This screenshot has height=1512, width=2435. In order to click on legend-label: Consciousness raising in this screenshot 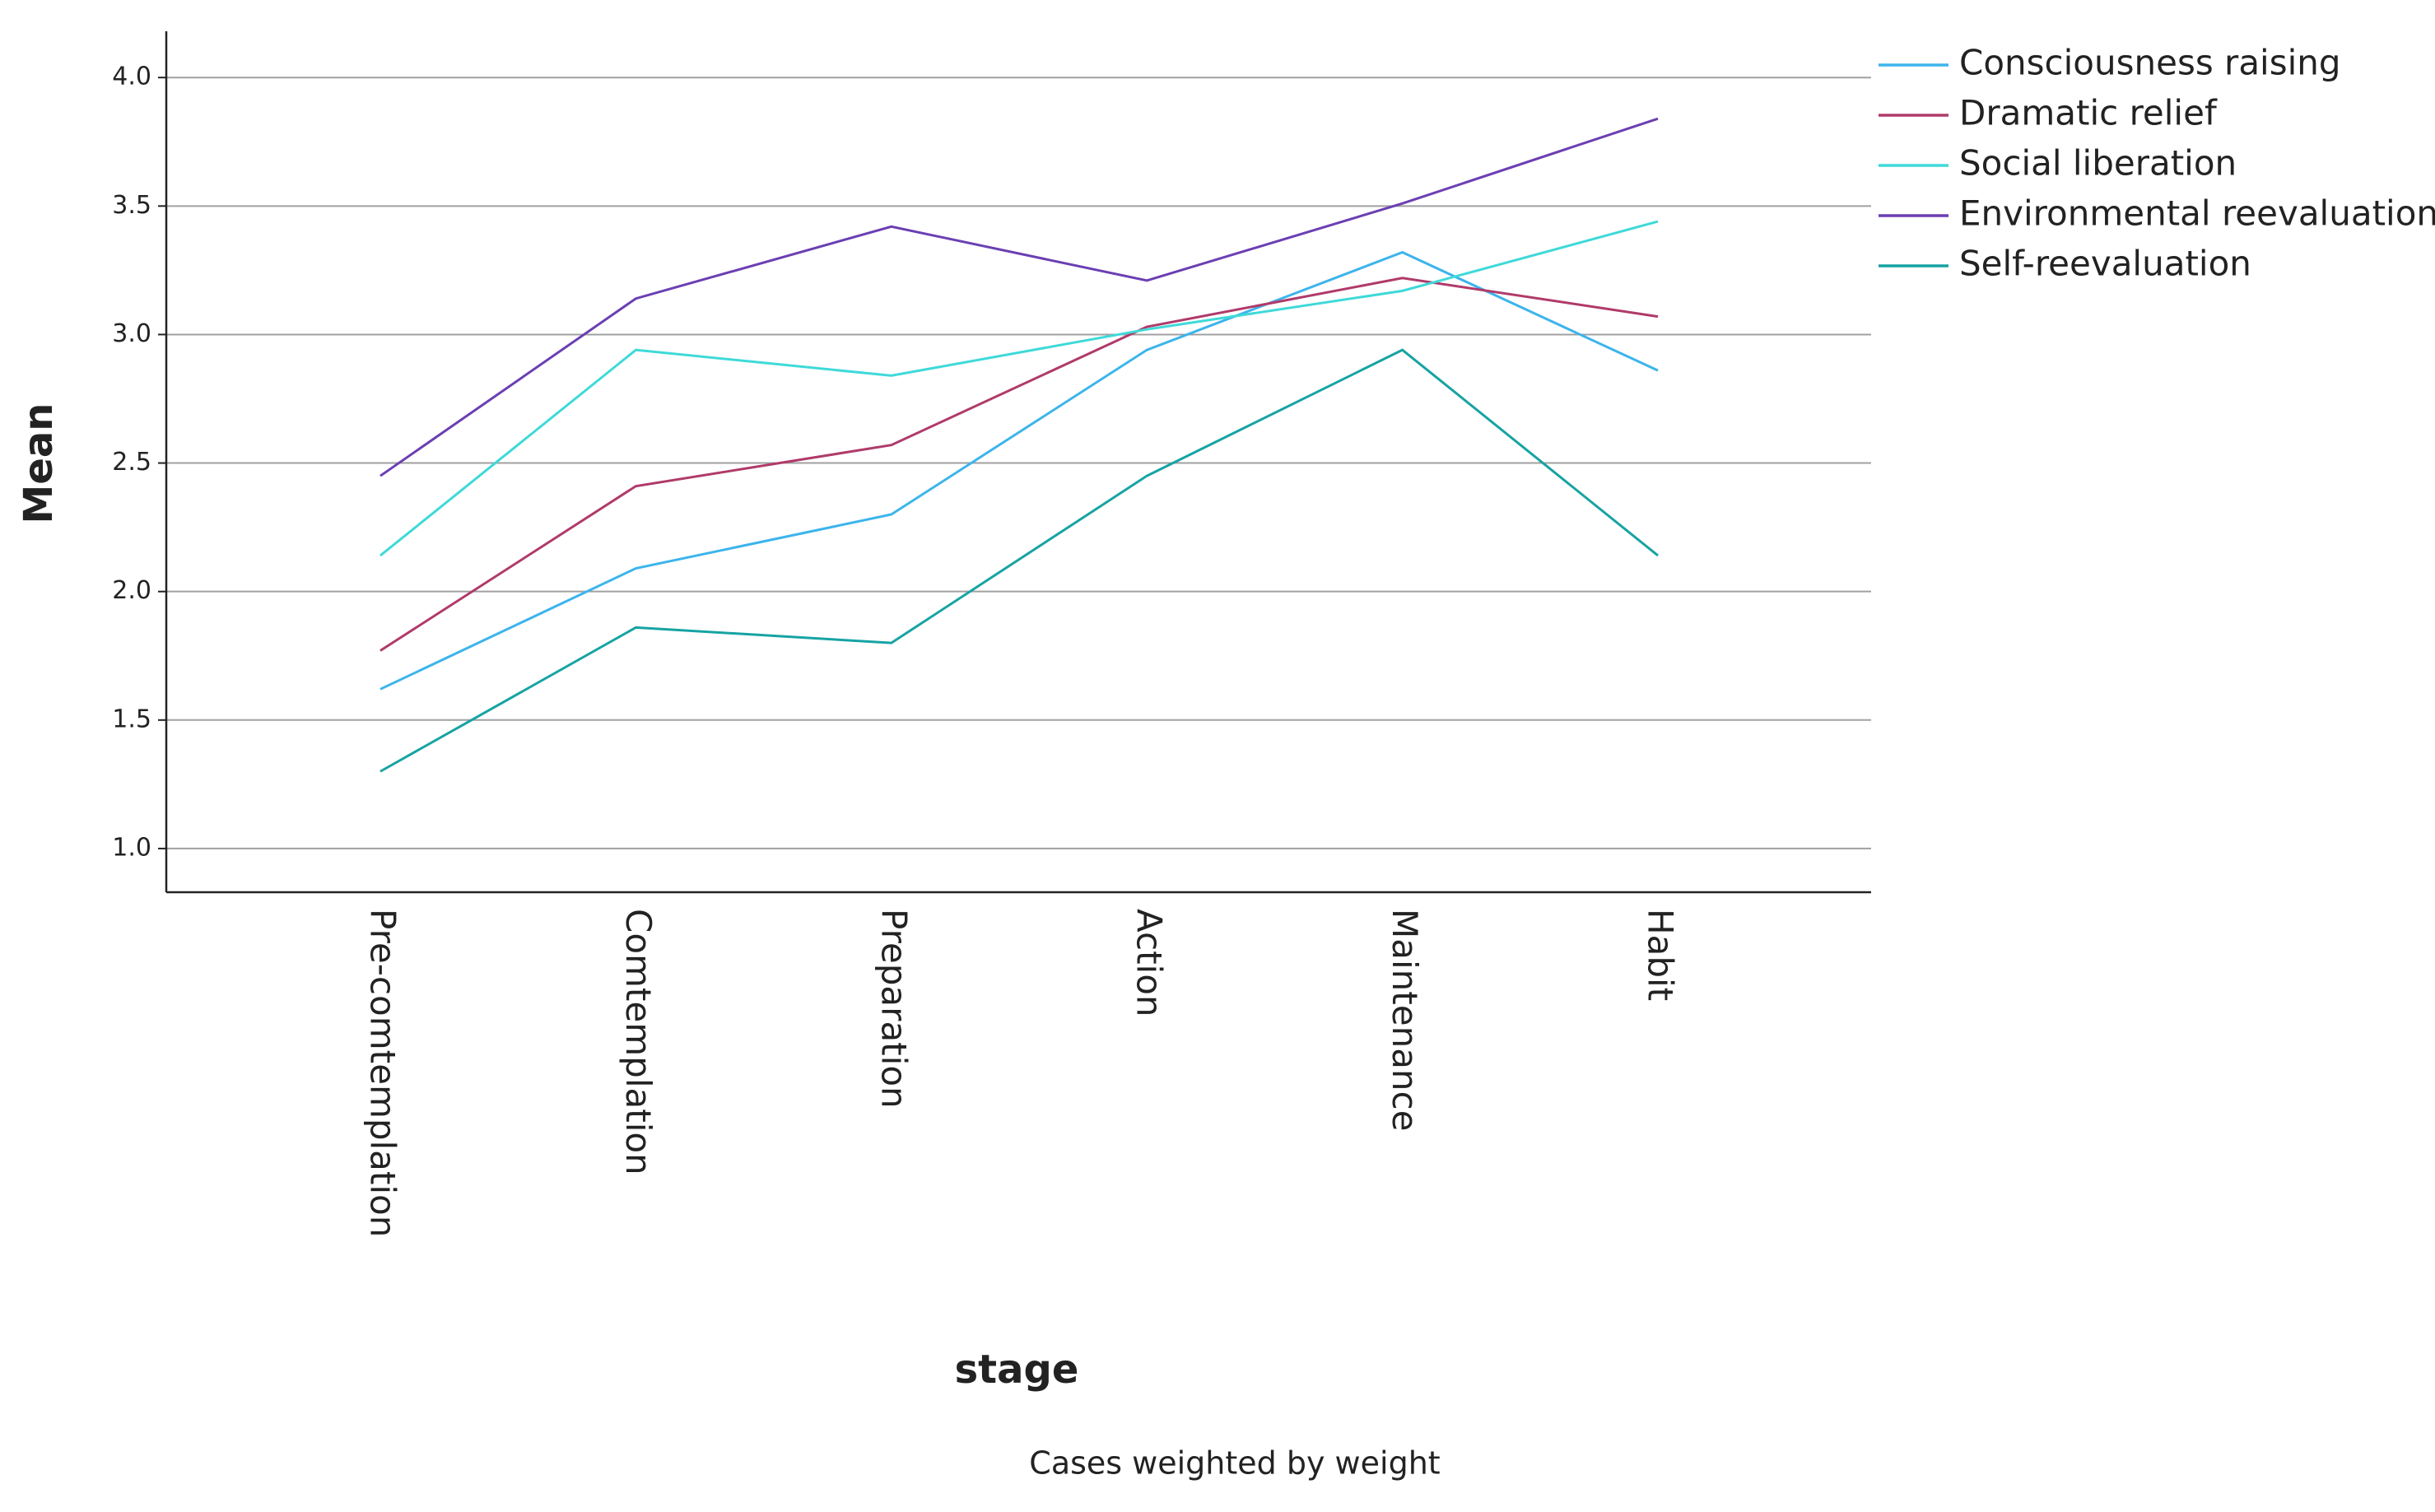, I will do `click(2150, 63)`.